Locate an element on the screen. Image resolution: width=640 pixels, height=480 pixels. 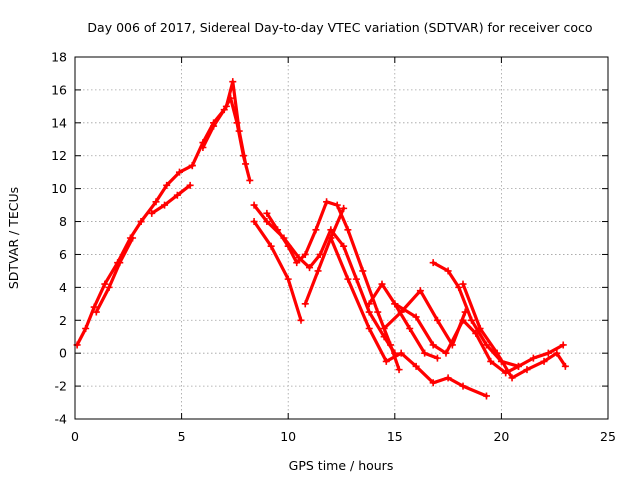
y-tick-label: 0 is located at coordinates (63, 353).